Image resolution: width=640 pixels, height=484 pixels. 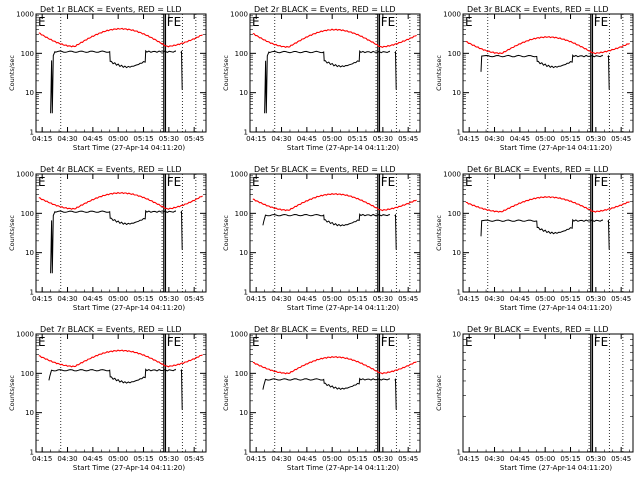 What do you see at coordinates (325, 329) in the screenshot?
I see `panel-title: Det 8r BLACK = Events, RED = LLD` at bounding box center [325, 329].